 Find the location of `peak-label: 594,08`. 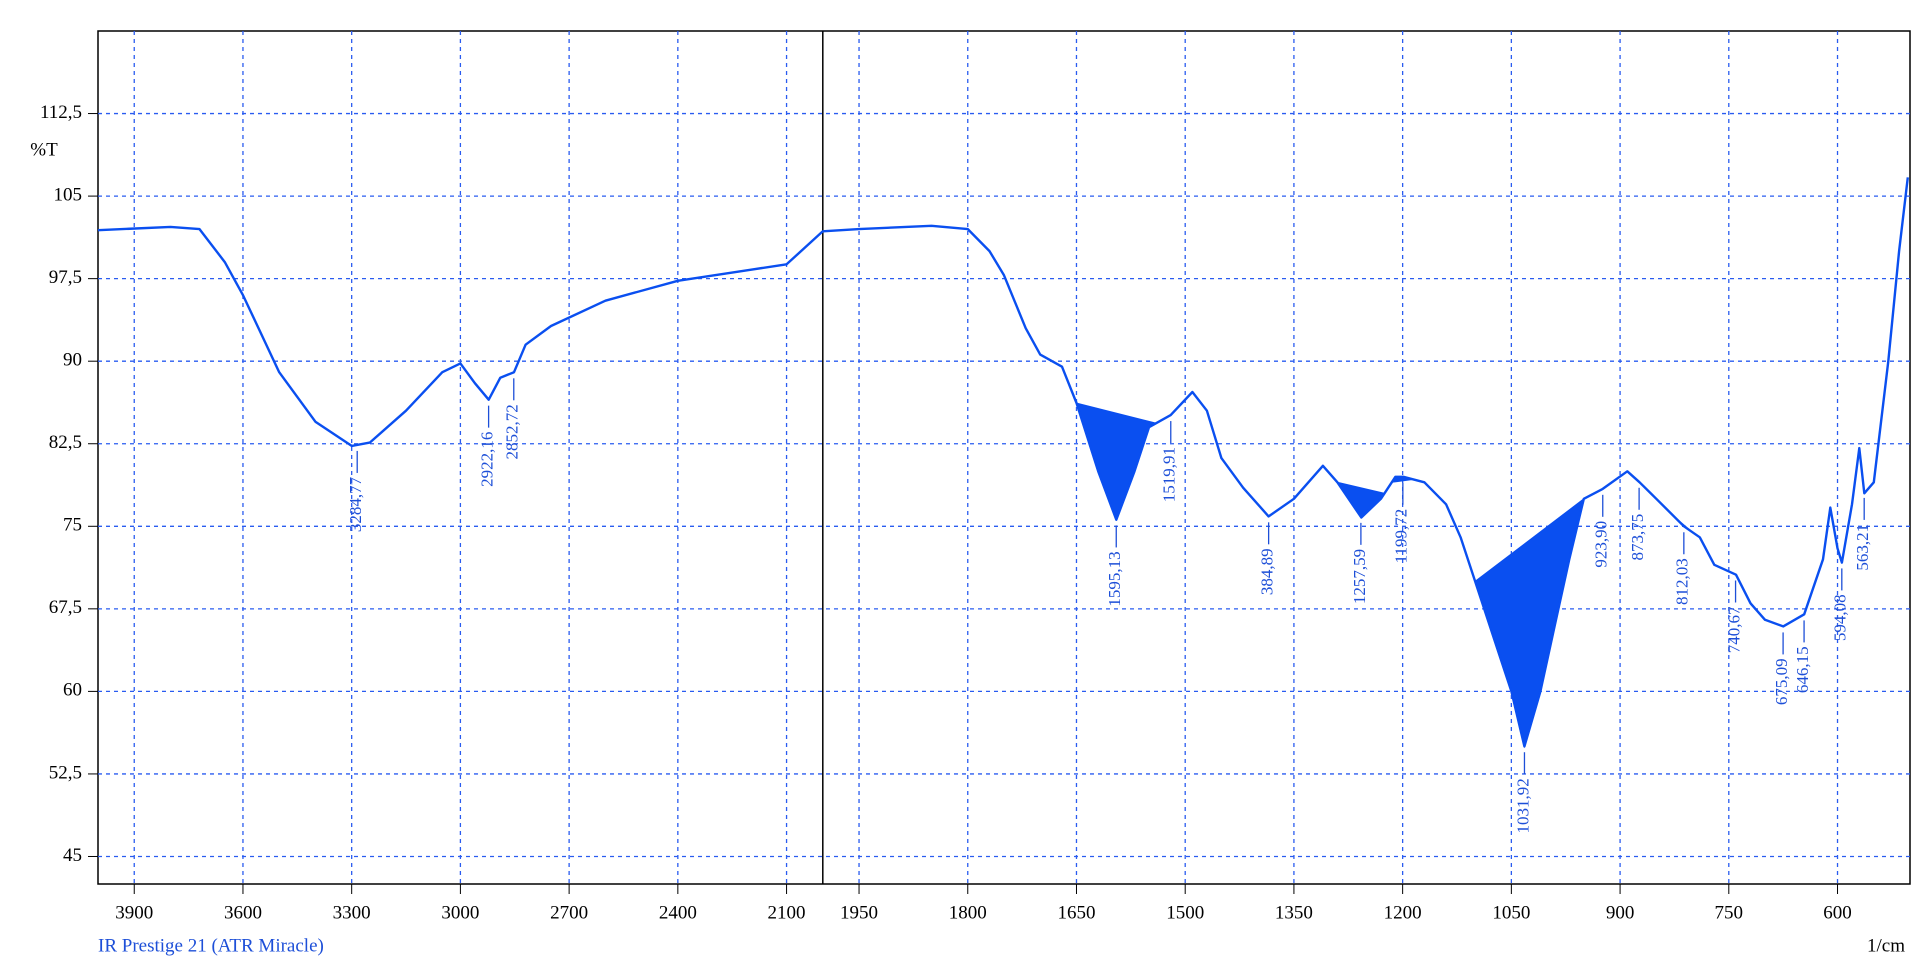

peak-label: 594,08 is located at coordinates (1840, 617).